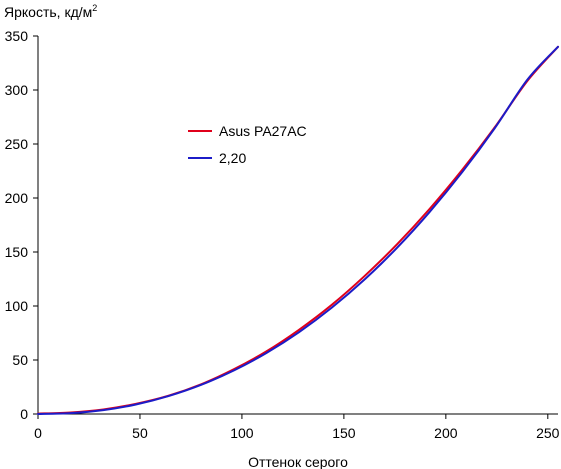  I want to click on legend: Asus PA27AC 2,20, so click(247, 144).